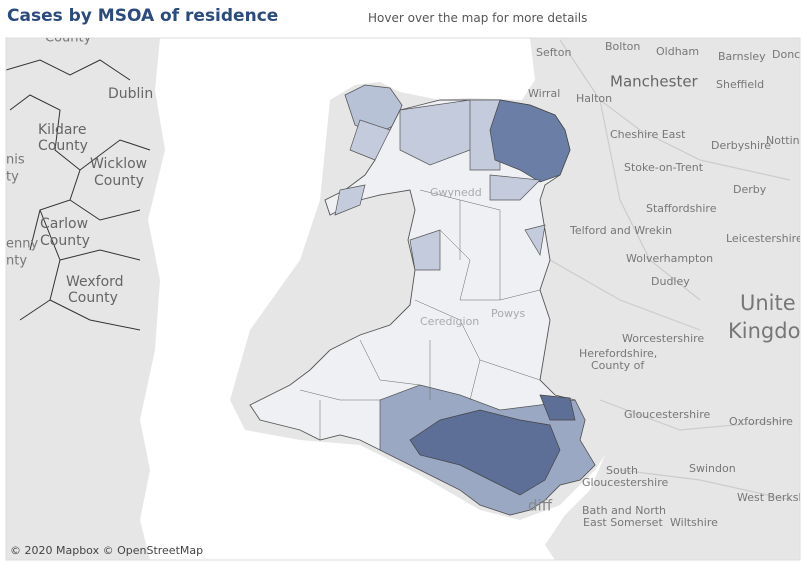 Image resolution: width=807 pixels, height=570 pixels. Describe the element at coordinates (768, 303) in the screenshot. I see `place-label: Unite` at that location.